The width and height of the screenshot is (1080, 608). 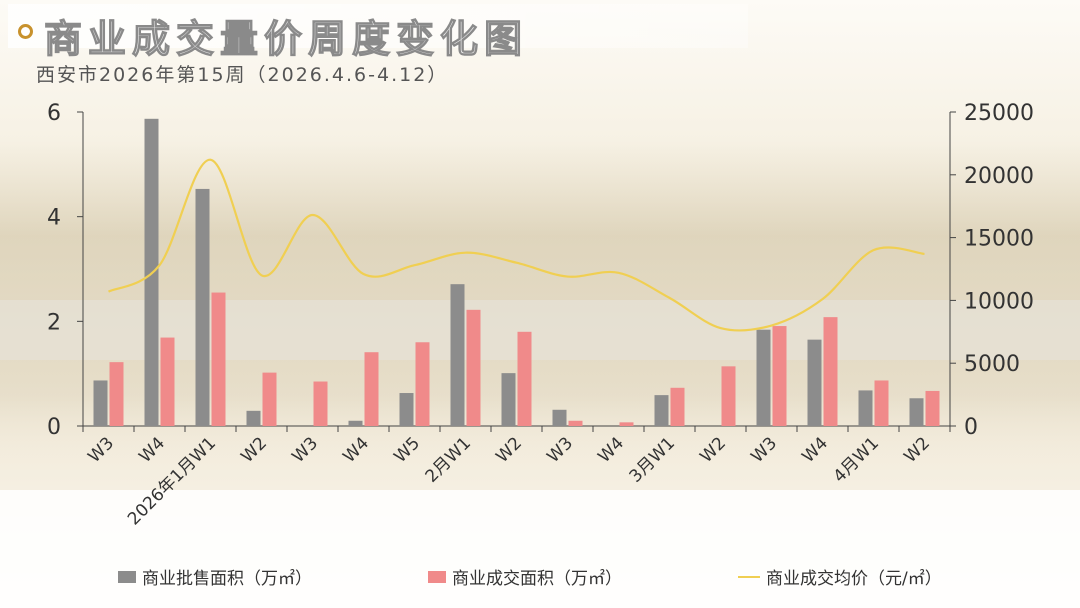 I want to click on x-tick-label: 2026年1月W1, so click(x=172, y=481).